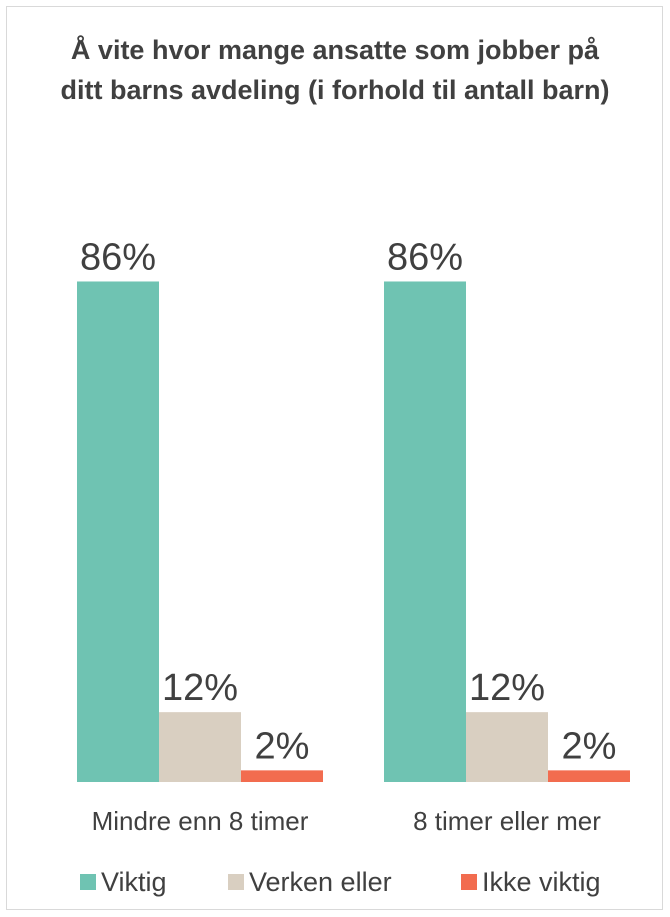 This screenshot has height=917, width=670. What do you see at coordinates (507, 821) in the screenshot?
I see `category-label-2: 8 timer eller mer` at bounding box center [507, 821].